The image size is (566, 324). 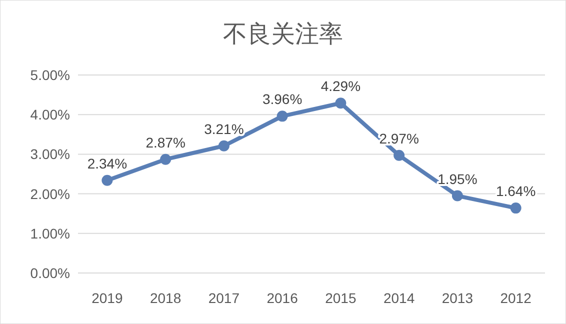 I want to click on x-tick-label: 2019, so click(x=107, y=298).